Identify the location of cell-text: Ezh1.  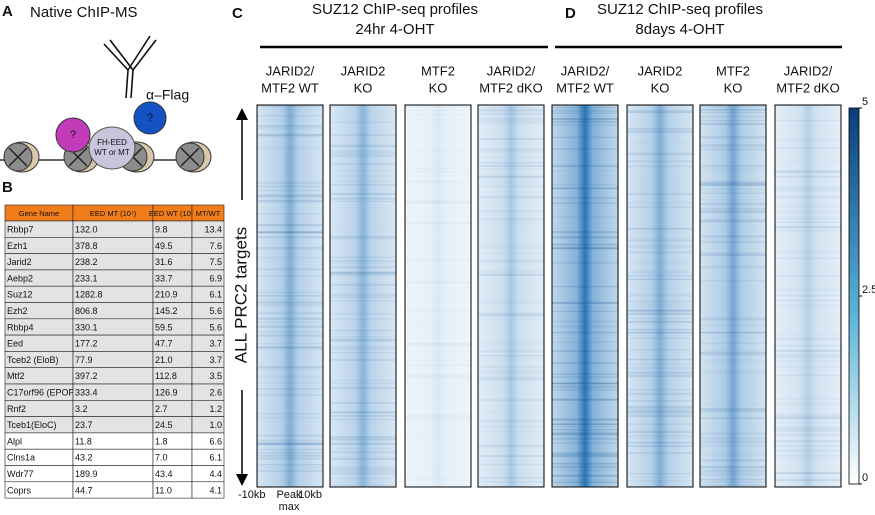
(17, 246).